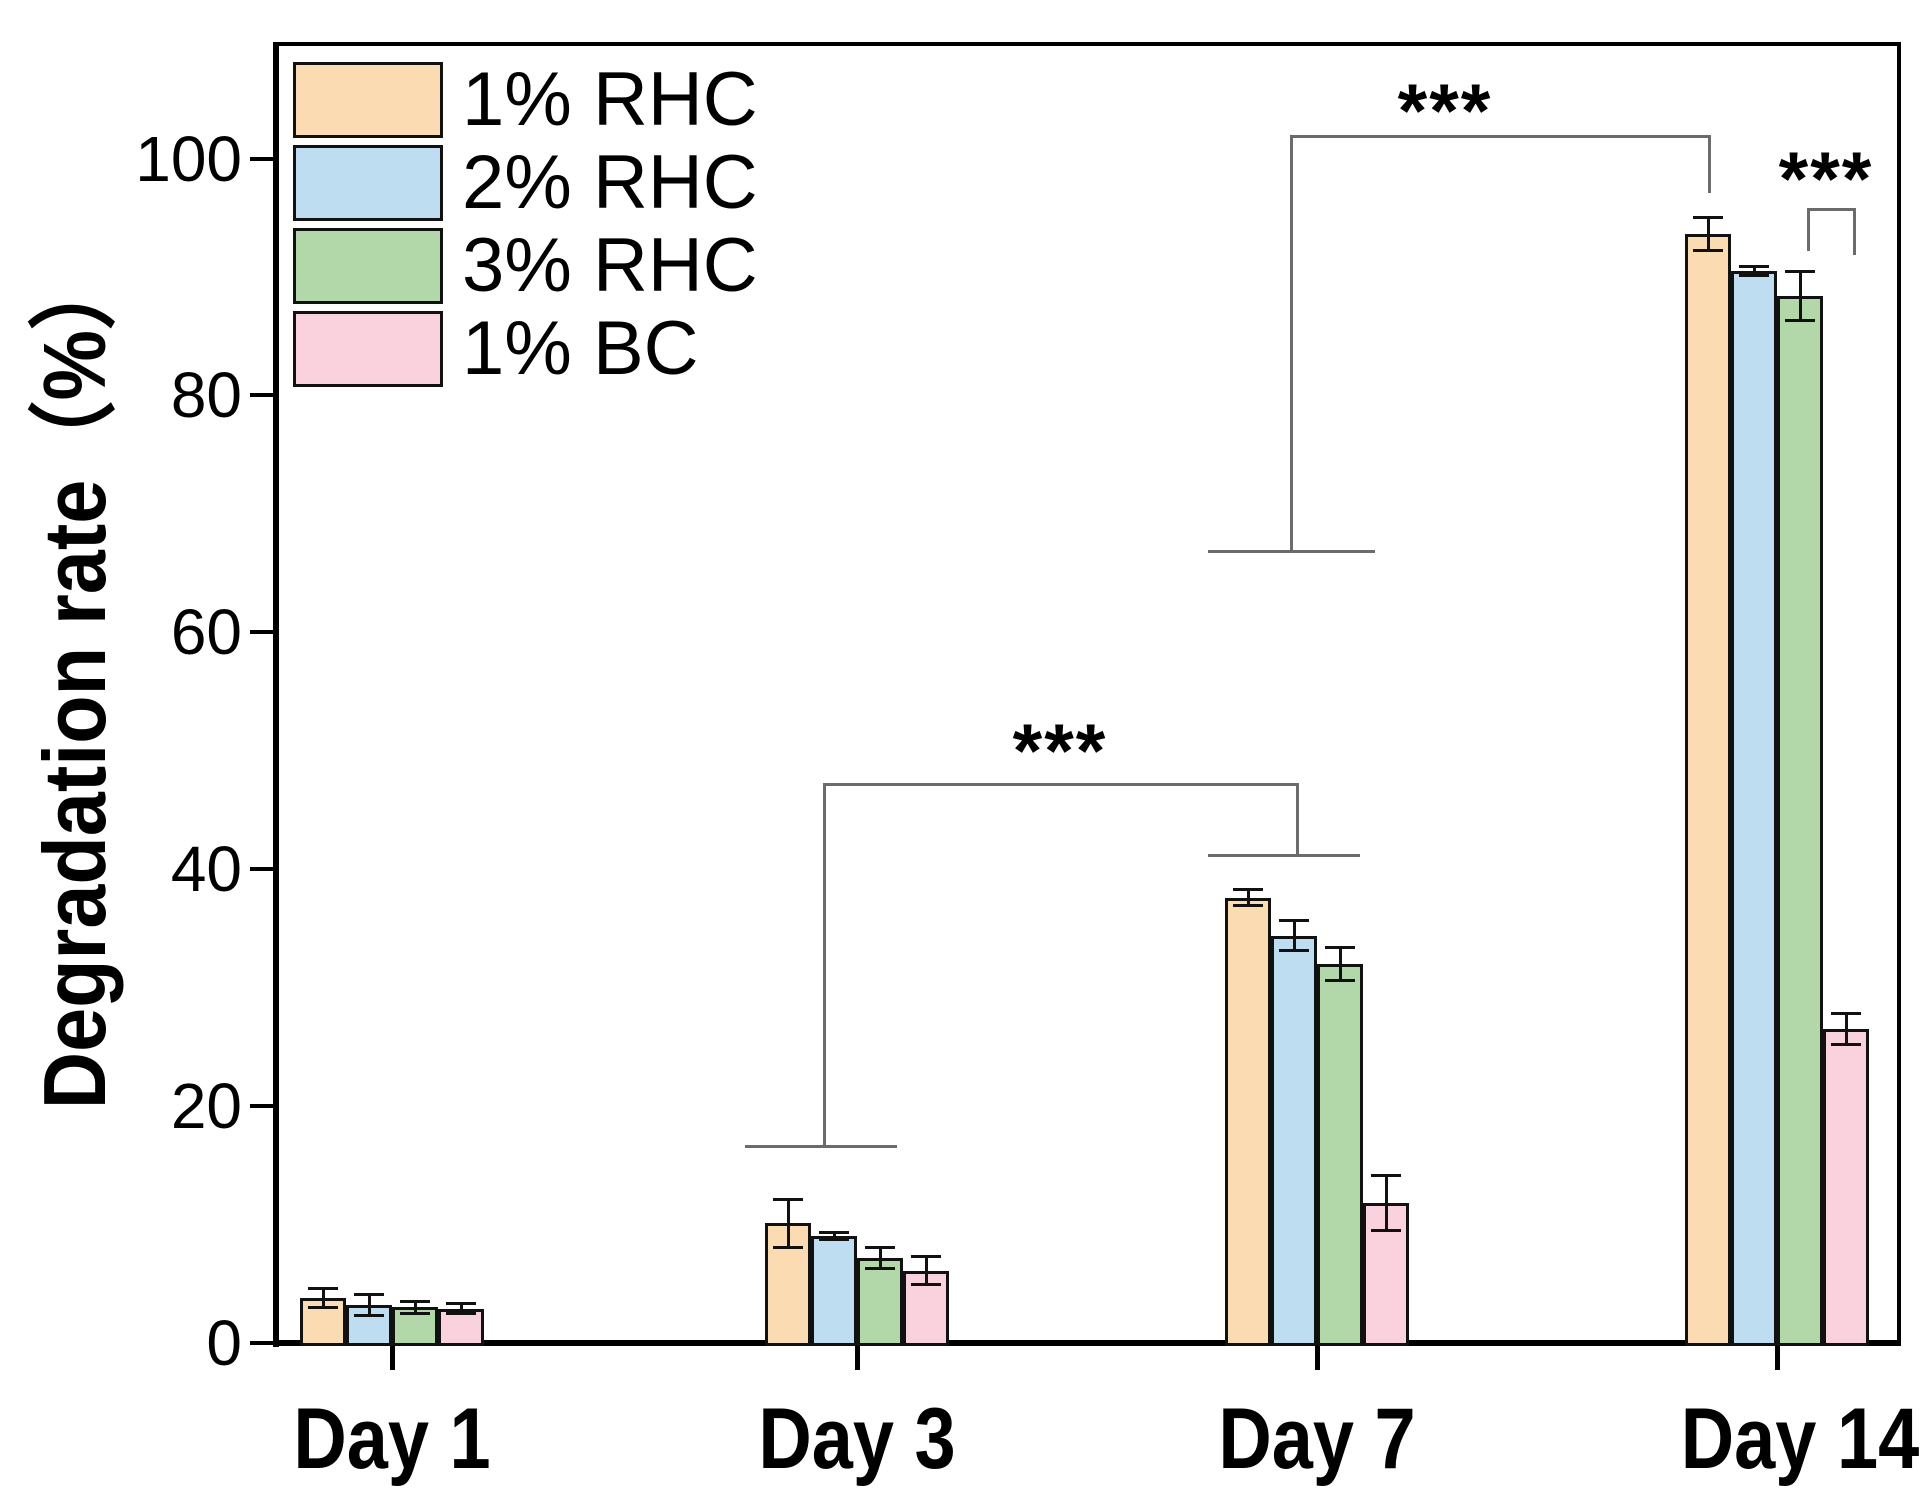  Describe the element at coordinates (206, 395) in the screenshot. I see `y-tick-label: 80` at that location.